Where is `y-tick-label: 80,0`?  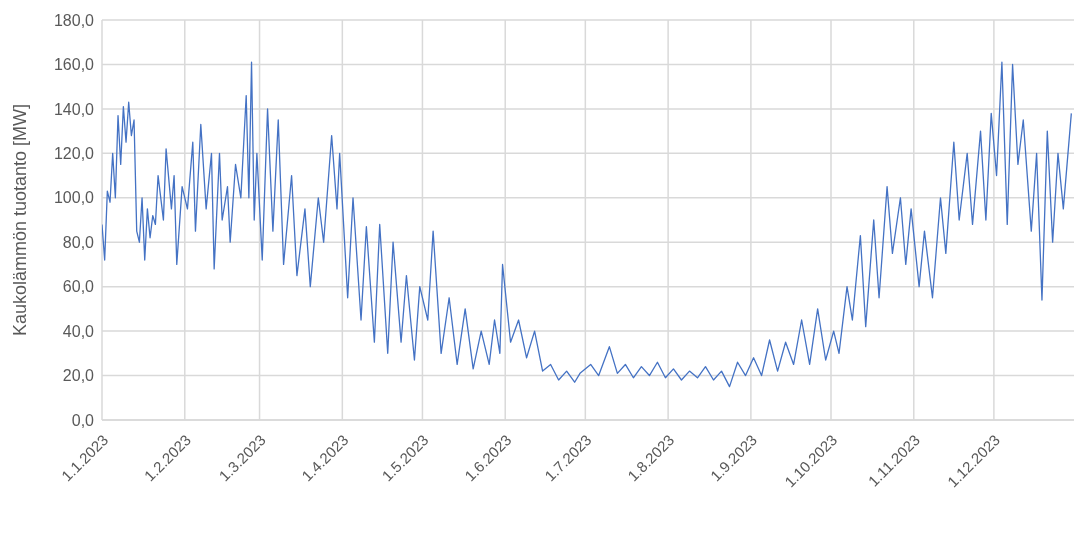
y-tick-label: 80,0 is located at coordinates (78, 242).